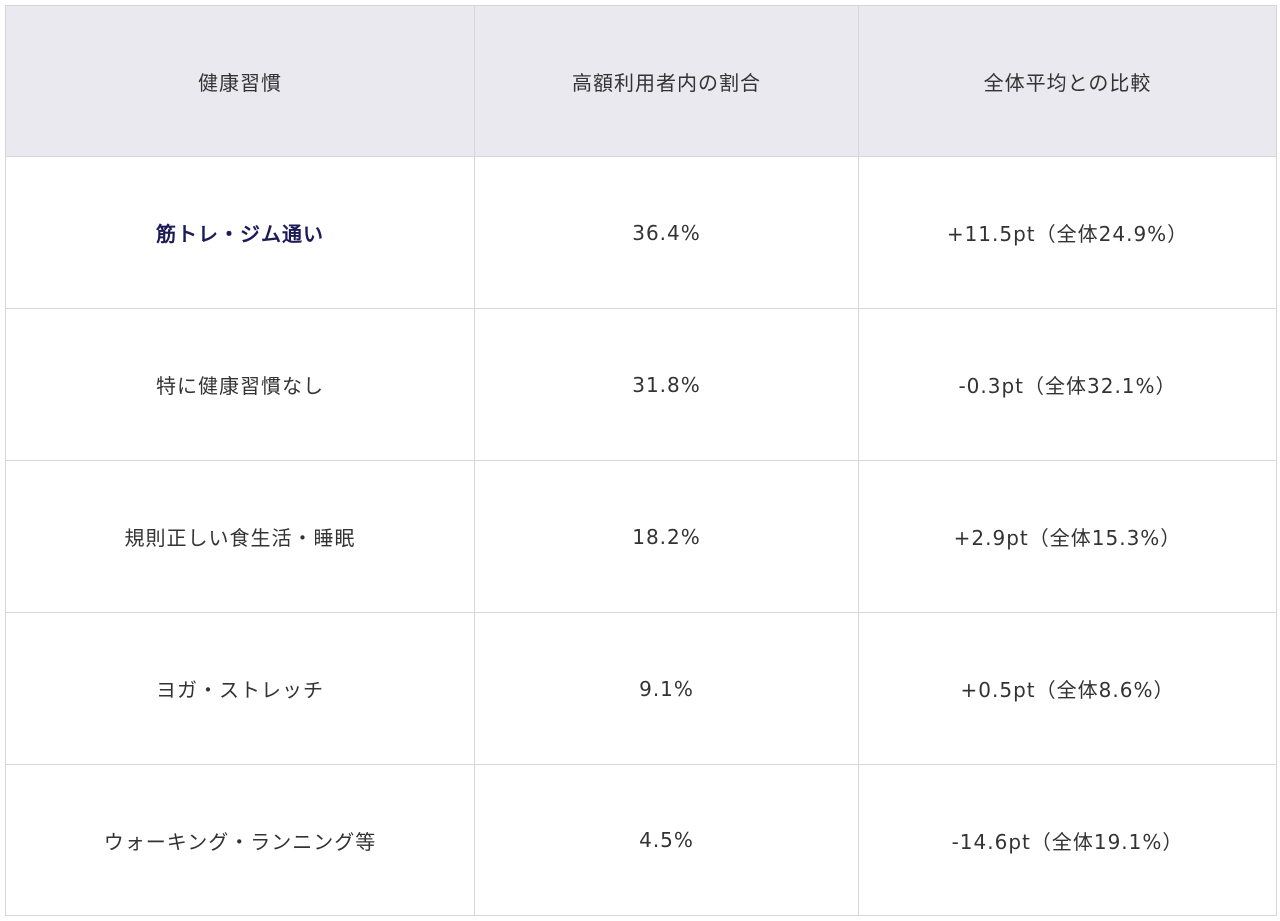 This screenshot has height=921, width=1280. I want to click on comparison-cell: -0.3pt（全体32.1%）, so click(1067, 384).